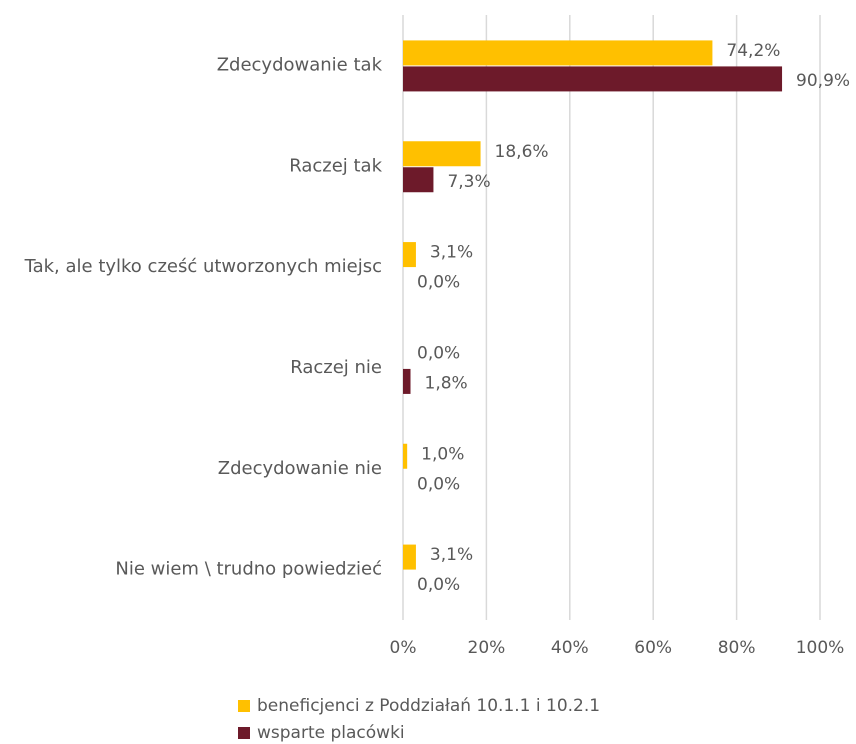 The width and height of the screenshot is (856, 744). What do you see at coordinates (653, 648) in the screenshot?
I see `x-tick-label: 60%` at bounding box center [653, 648].